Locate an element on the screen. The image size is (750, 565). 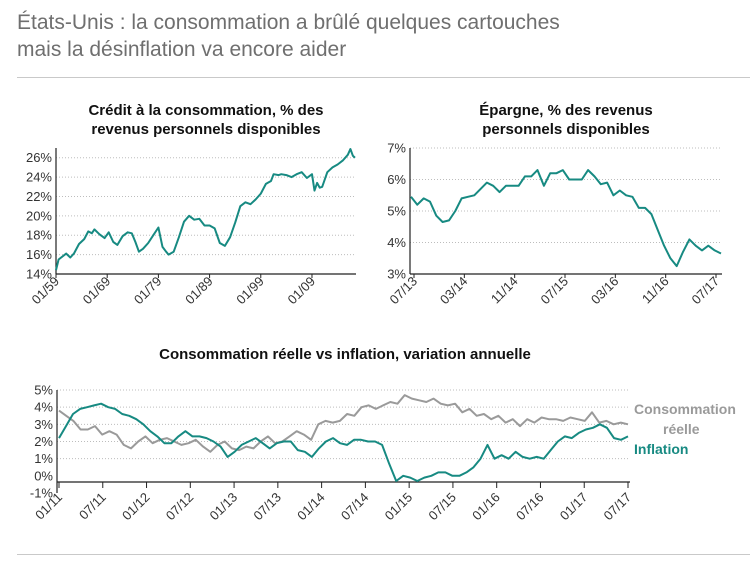
savings-series-line is located at coordinates (566, 218).